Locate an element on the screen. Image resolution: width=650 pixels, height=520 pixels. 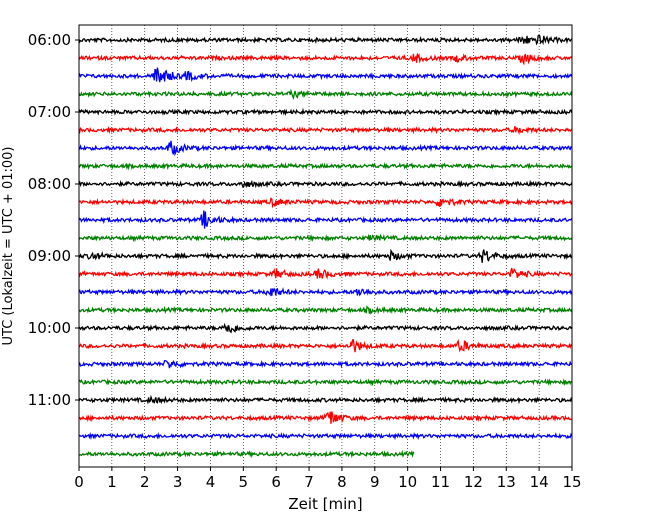
x-tick-label: 15 is located at coordinates (571, 482).